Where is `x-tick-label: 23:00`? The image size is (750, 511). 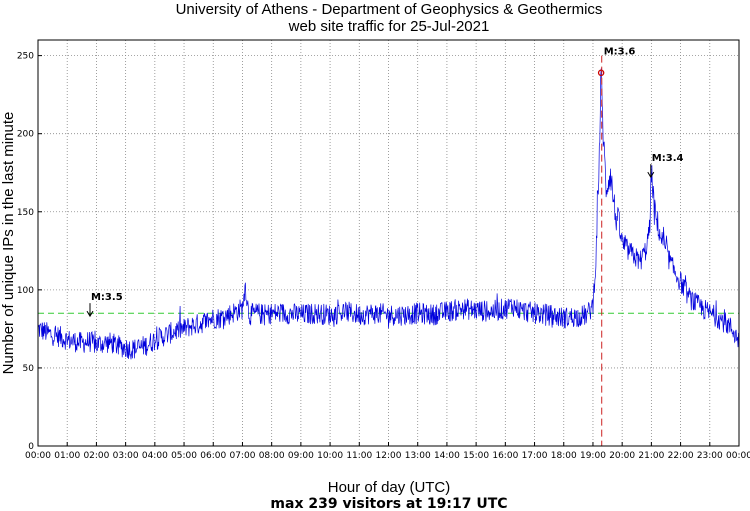
x-tick-label: 23:00 is located at coordinates (710, 456).